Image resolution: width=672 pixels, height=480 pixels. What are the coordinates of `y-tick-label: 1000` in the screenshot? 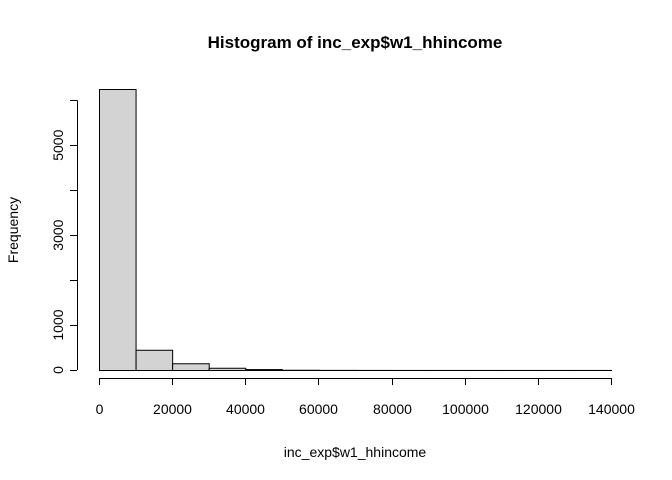 It's located at (58, 324).